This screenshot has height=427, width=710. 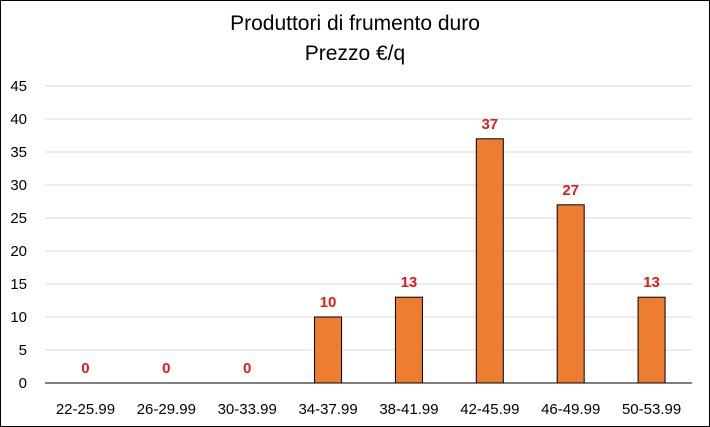 I want to click on x-tick-label: 34-37.99, so click(x=327, y=409).